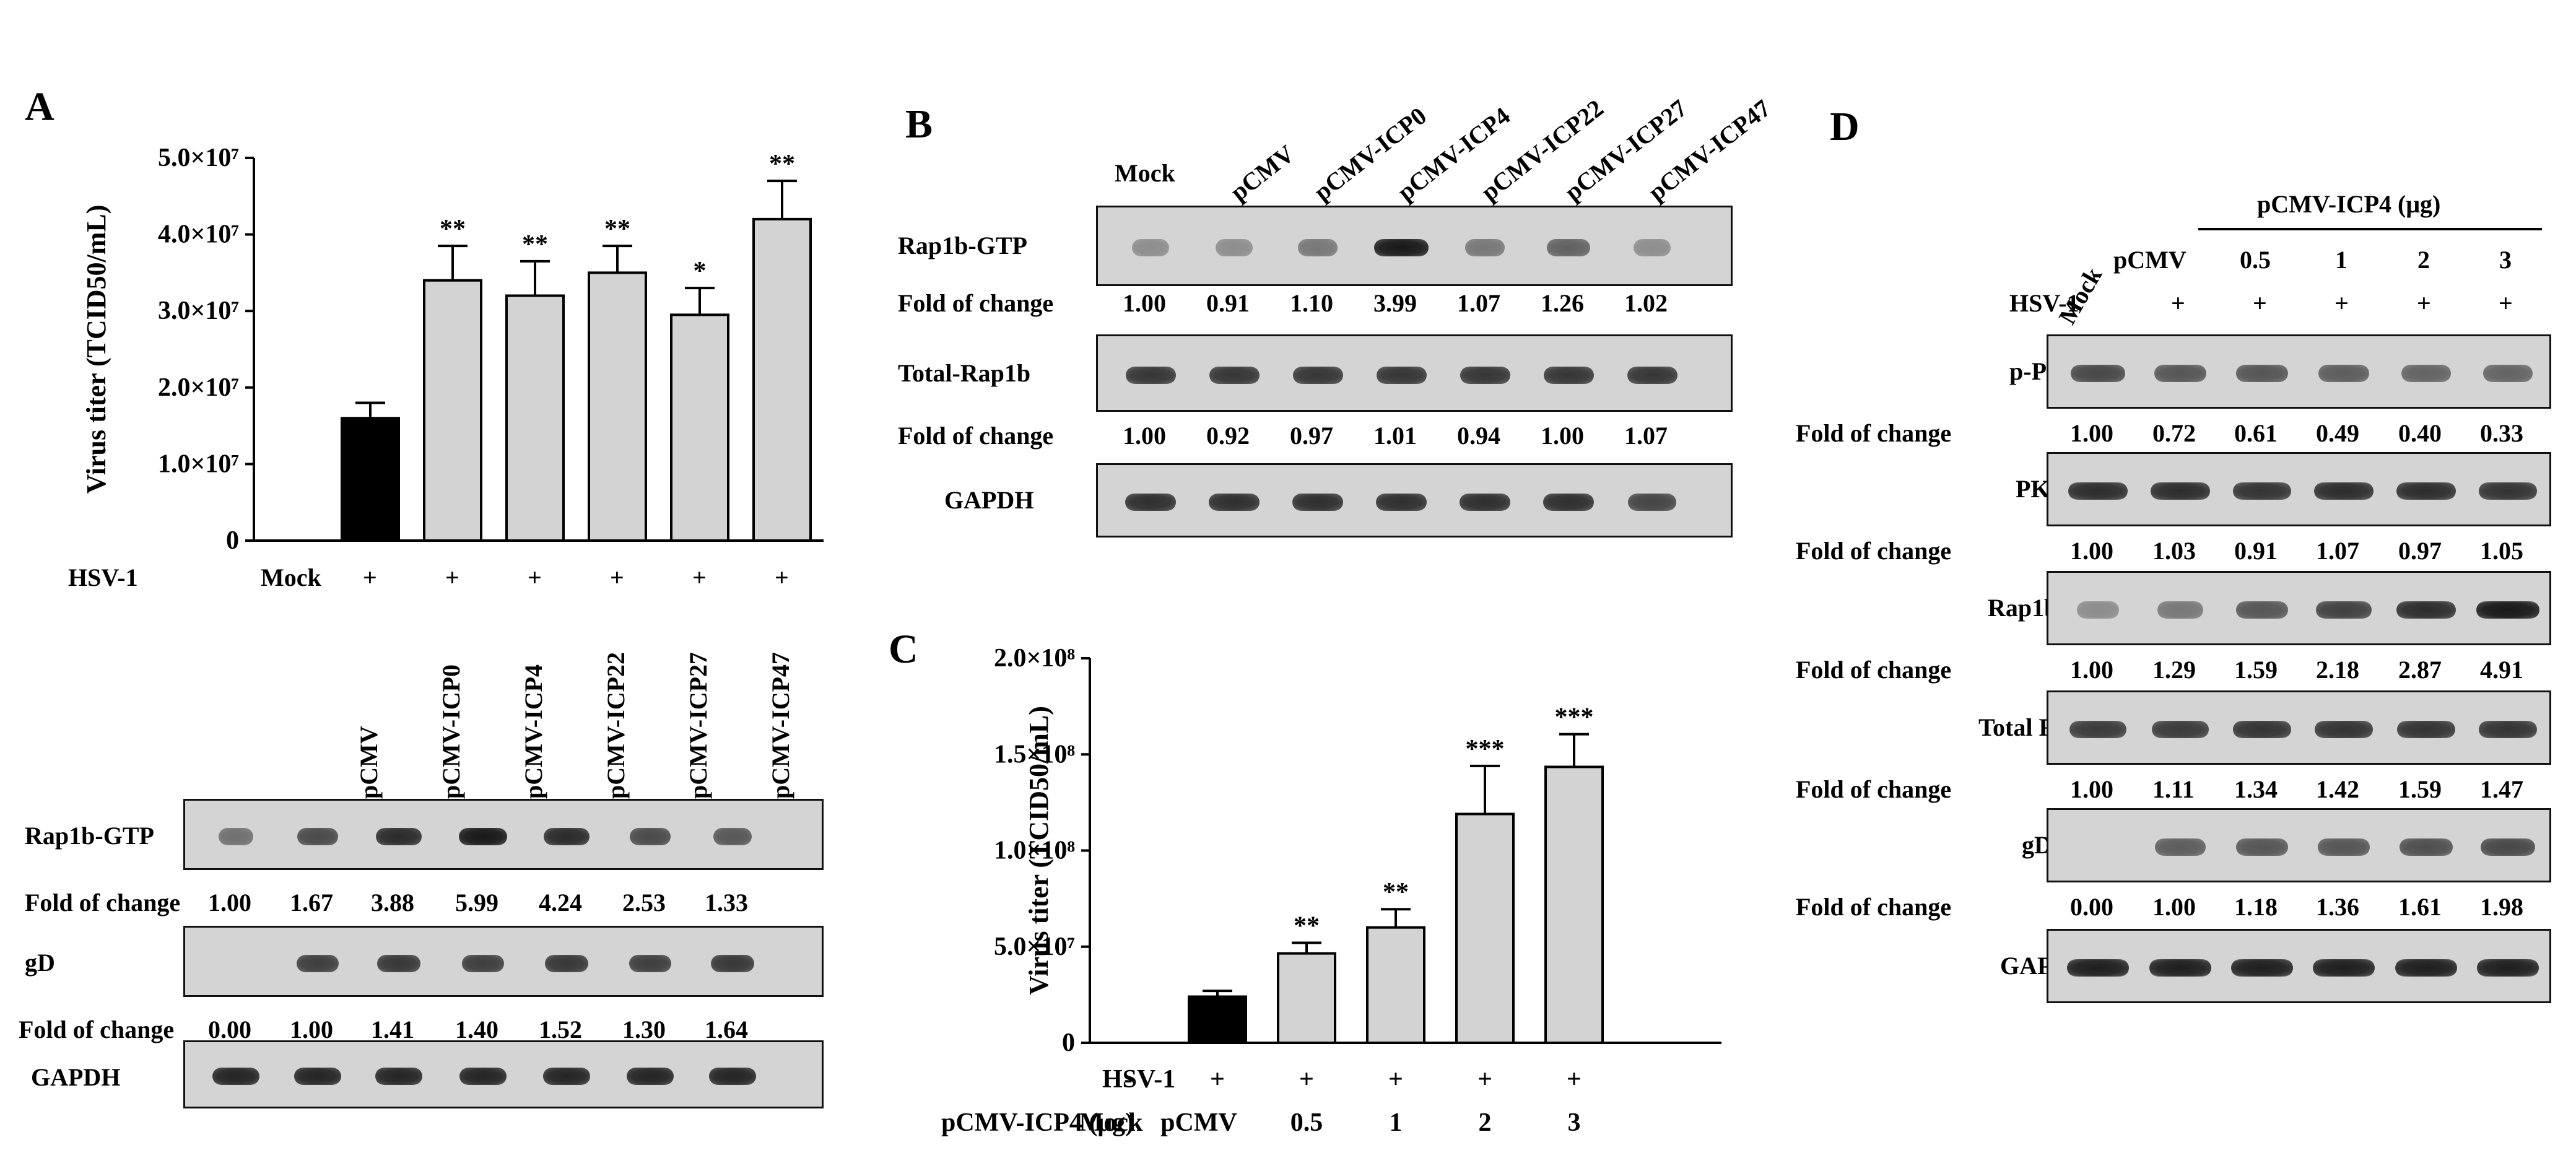 The height and width of the screenshot is (1158, 2576). Describe the element at coordinates (1306, 1122) in the screenshot. I see `x-row-value: 0.5` at that location.